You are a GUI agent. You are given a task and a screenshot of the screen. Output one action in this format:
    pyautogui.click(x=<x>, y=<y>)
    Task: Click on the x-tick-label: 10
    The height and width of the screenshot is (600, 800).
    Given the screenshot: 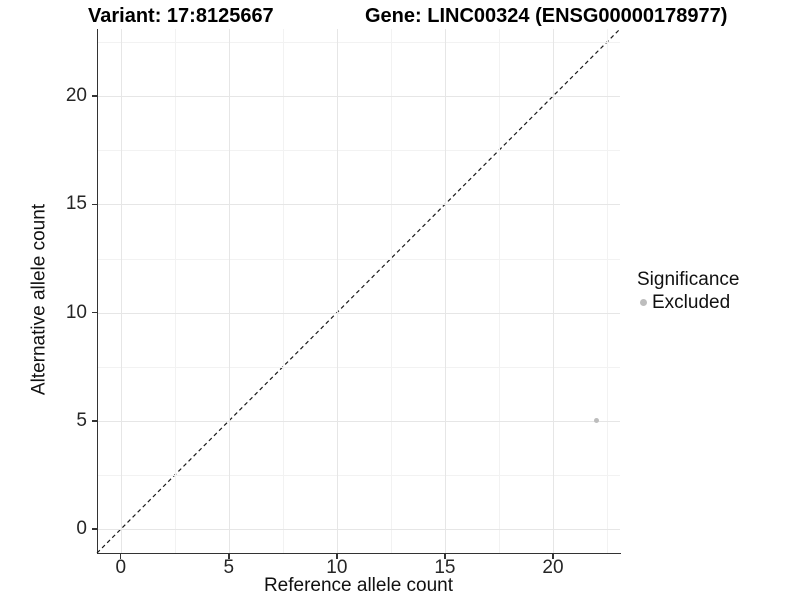 What is the action you would take?
    pyautogui.click(x=337, y=567)
    